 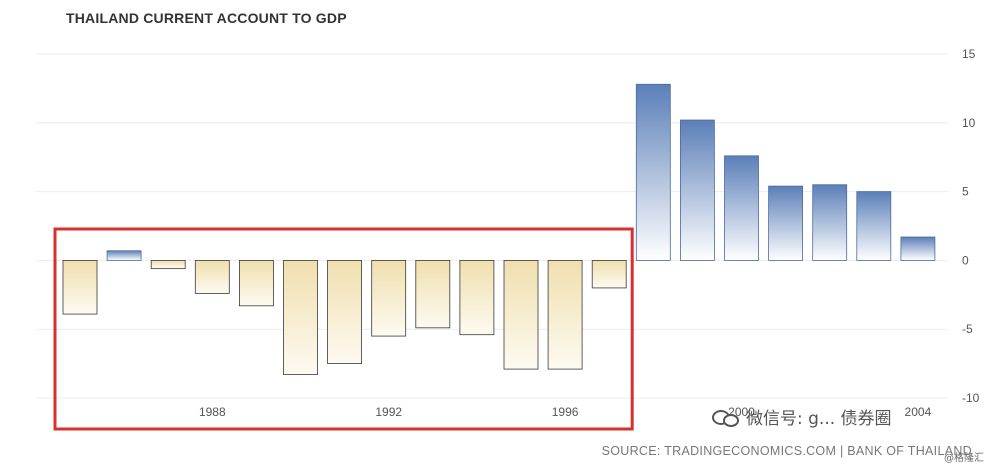 What do you see at coordinates (345, 311) in the screenshot?
I see `bar-1991` at bounding box center [345, 311].